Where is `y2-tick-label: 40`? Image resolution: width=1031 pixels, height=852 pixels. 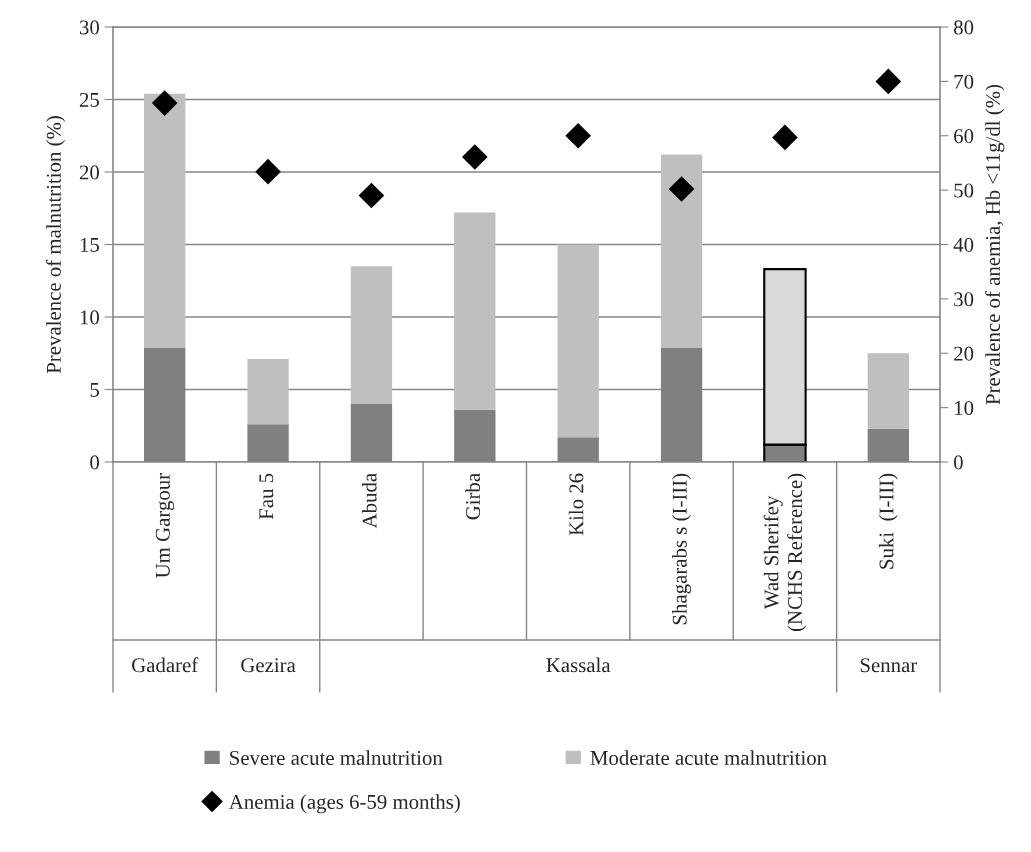 y2-tick-label: 40 is located at coordinates (963, 244).